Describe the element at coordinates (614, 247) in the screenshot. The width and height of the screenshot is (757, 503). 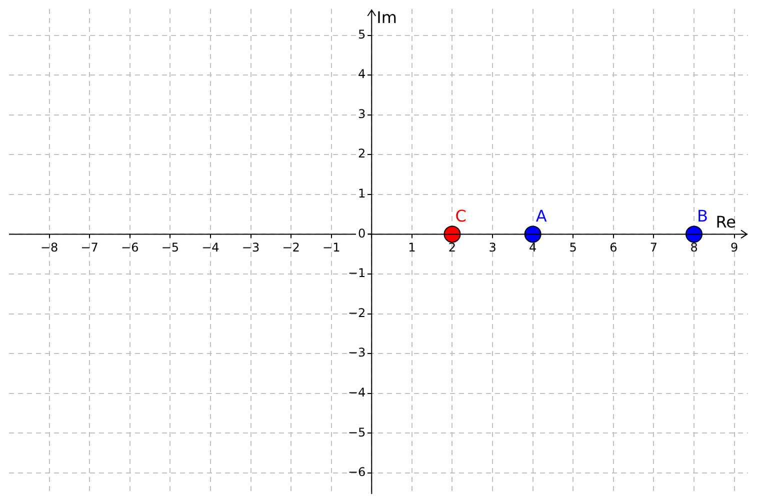
I see `x-tick-label: 6` at that location.